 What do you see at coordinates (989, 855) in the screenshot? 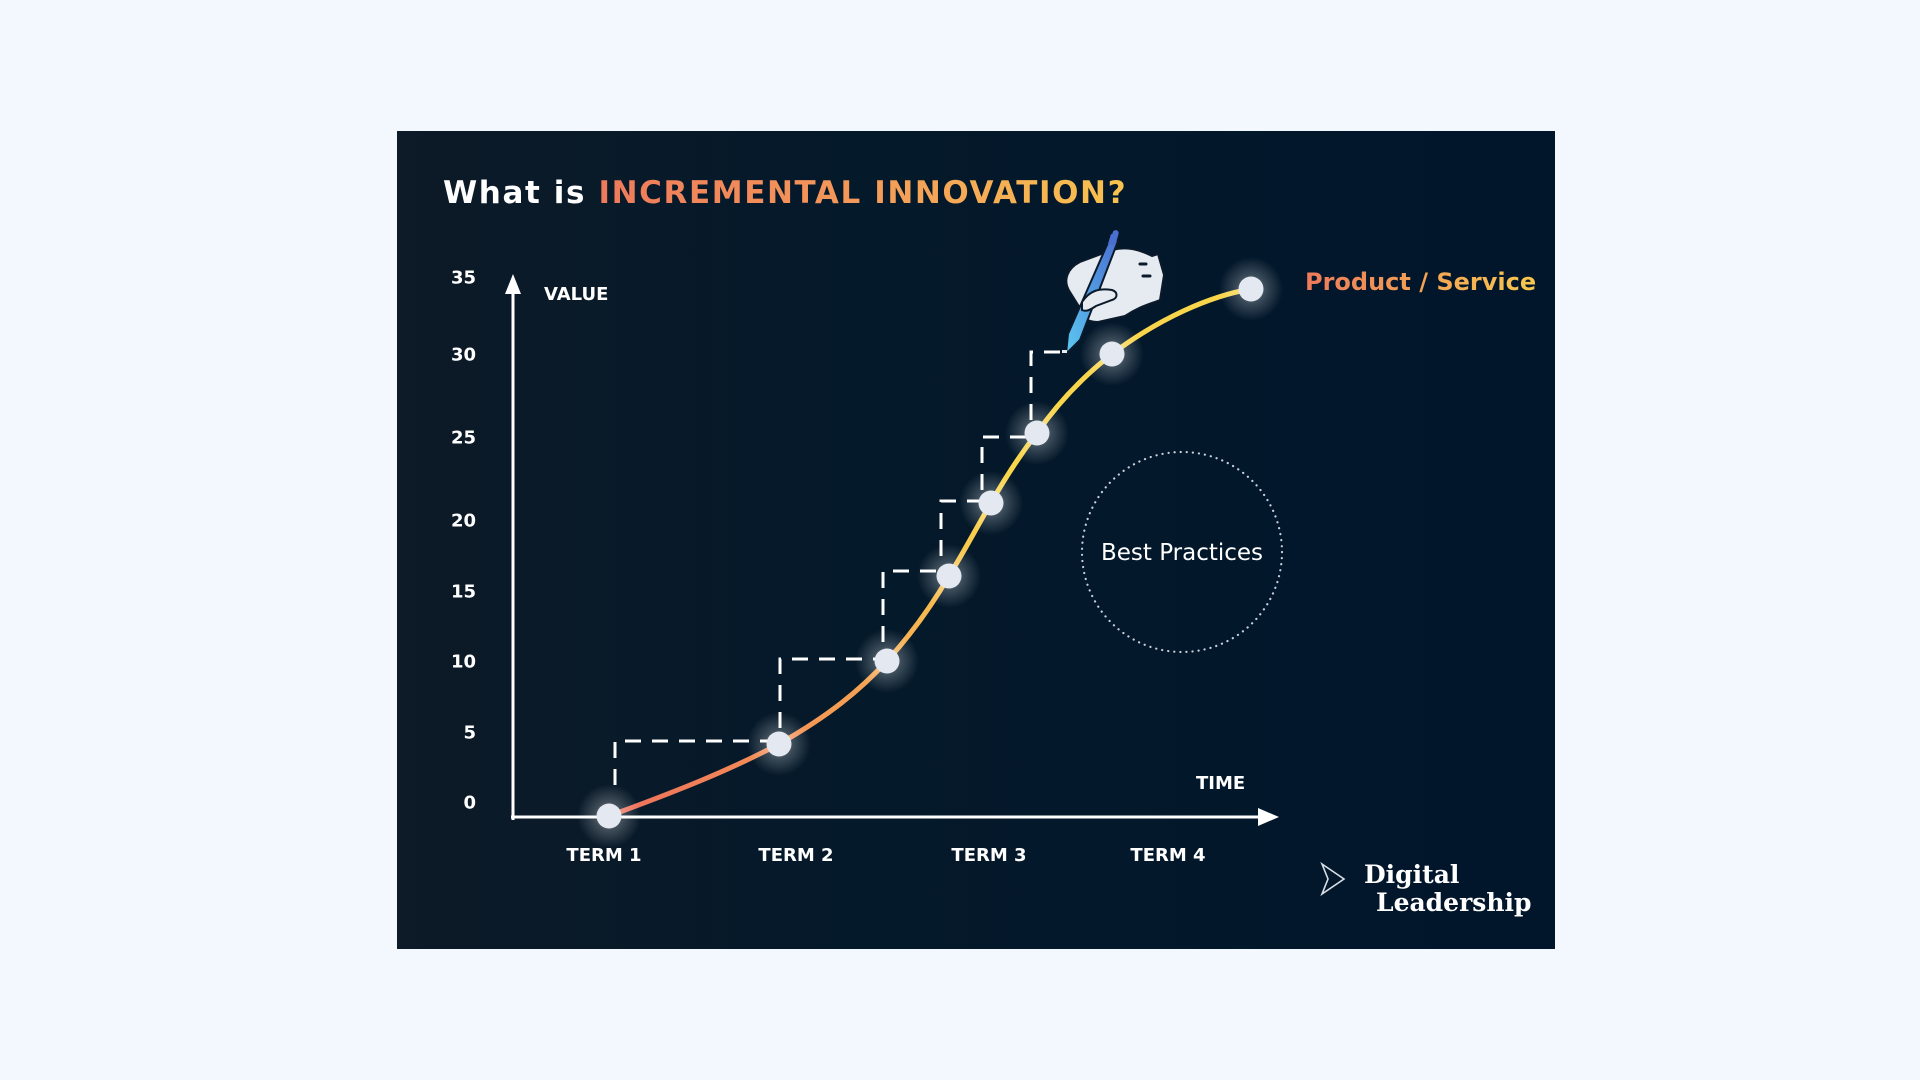
I see `x-tick-label: TERM 3` at bounding box center [989, 855].